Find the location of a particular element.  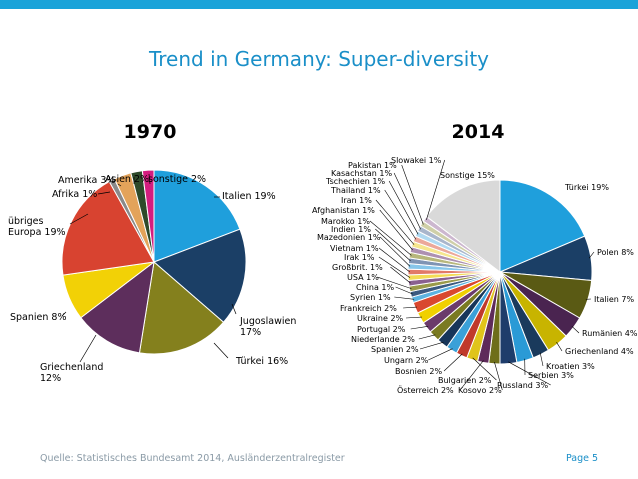

pie-2014-label-usa: USA 1% is located at coordinates (363, 277).